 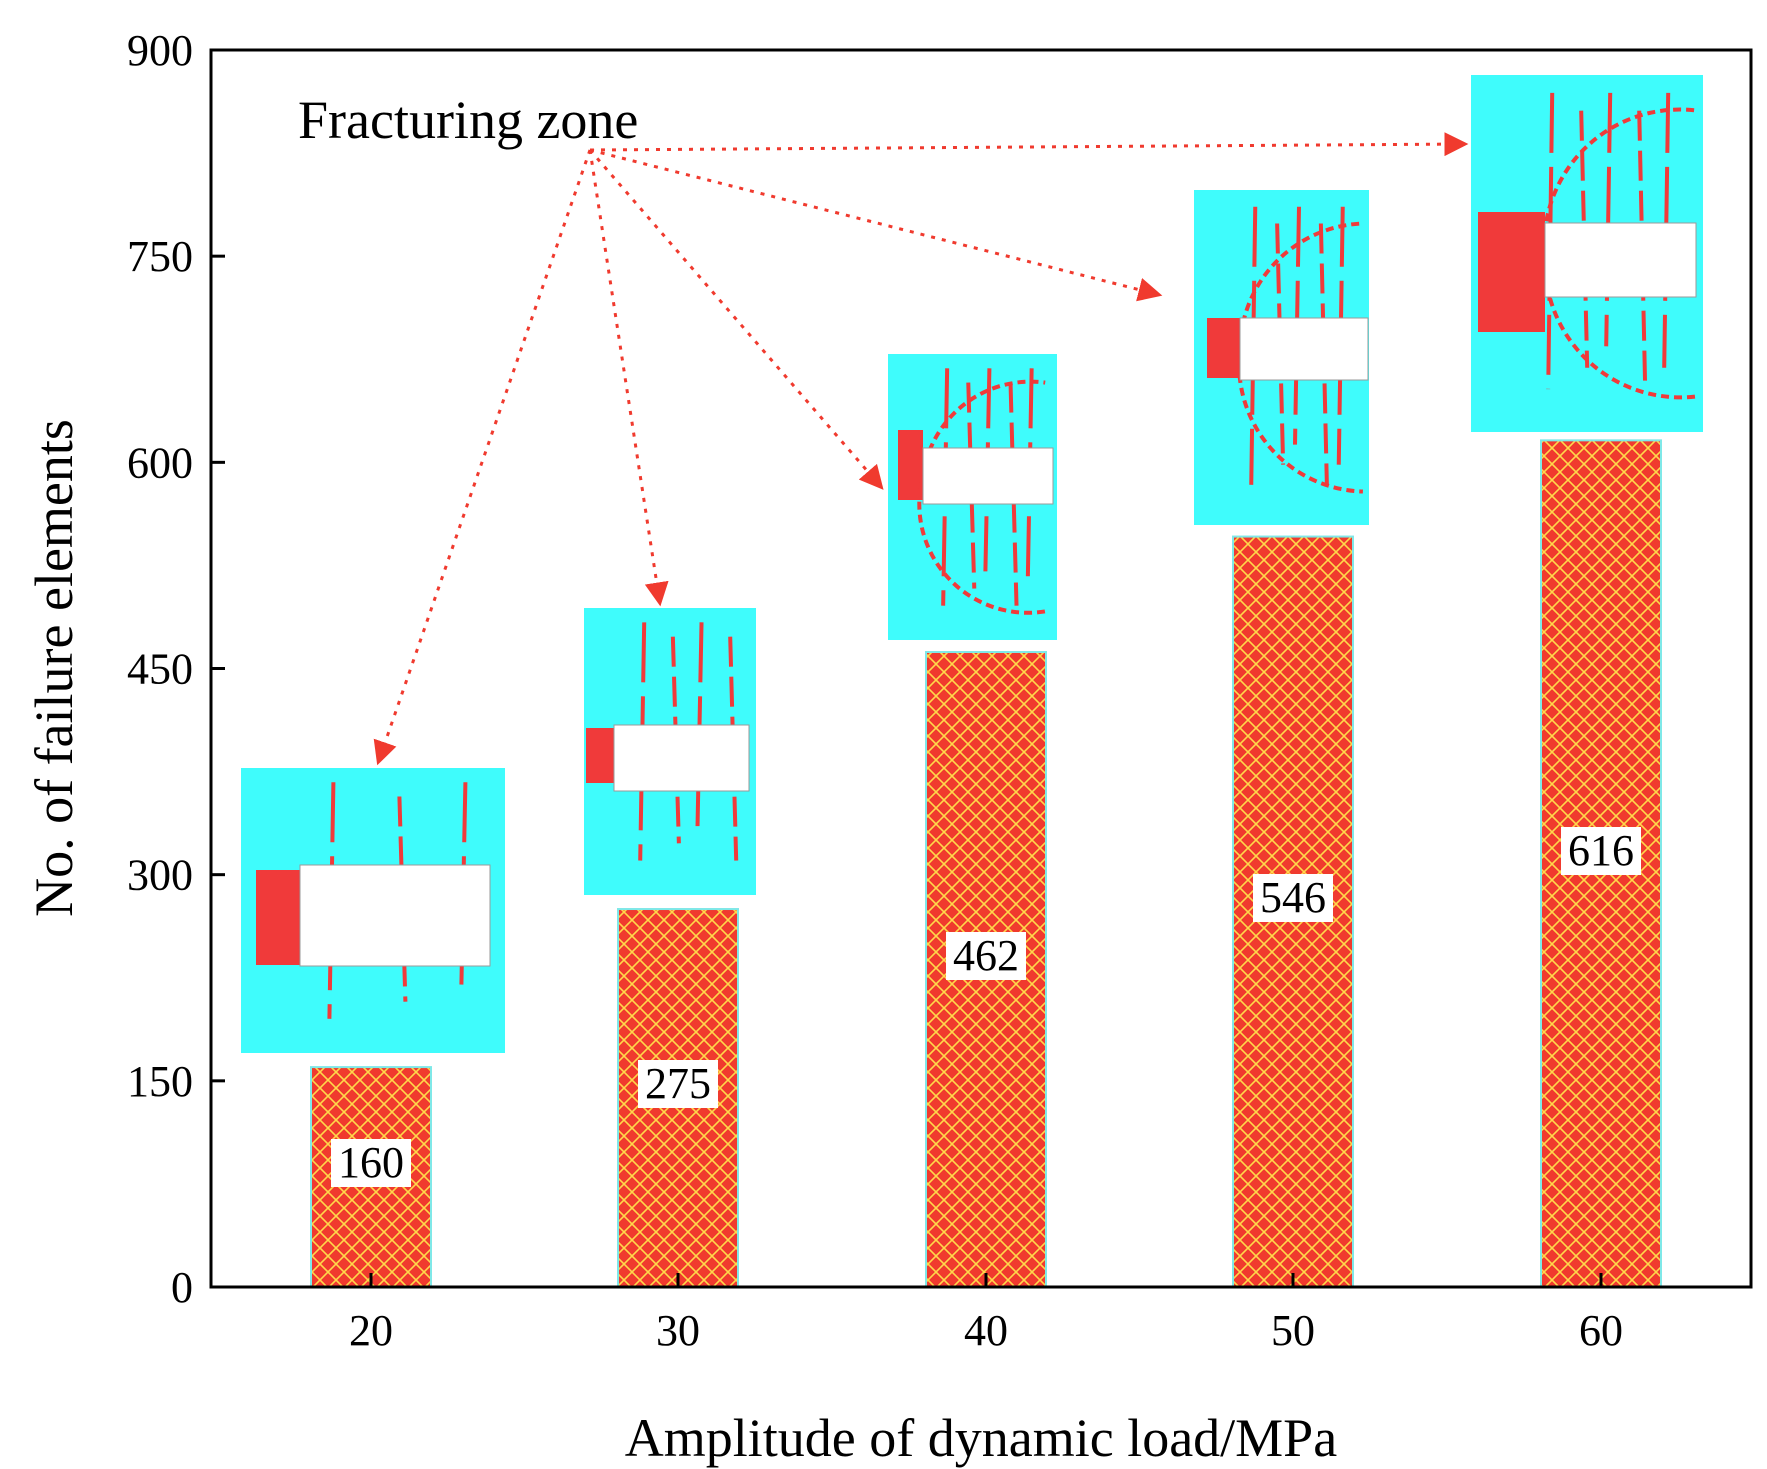 What do you see at coordinates (371, 1330) in the screenshot?
I see `x-tick-label: 20` at bounding box center [371, 1330].